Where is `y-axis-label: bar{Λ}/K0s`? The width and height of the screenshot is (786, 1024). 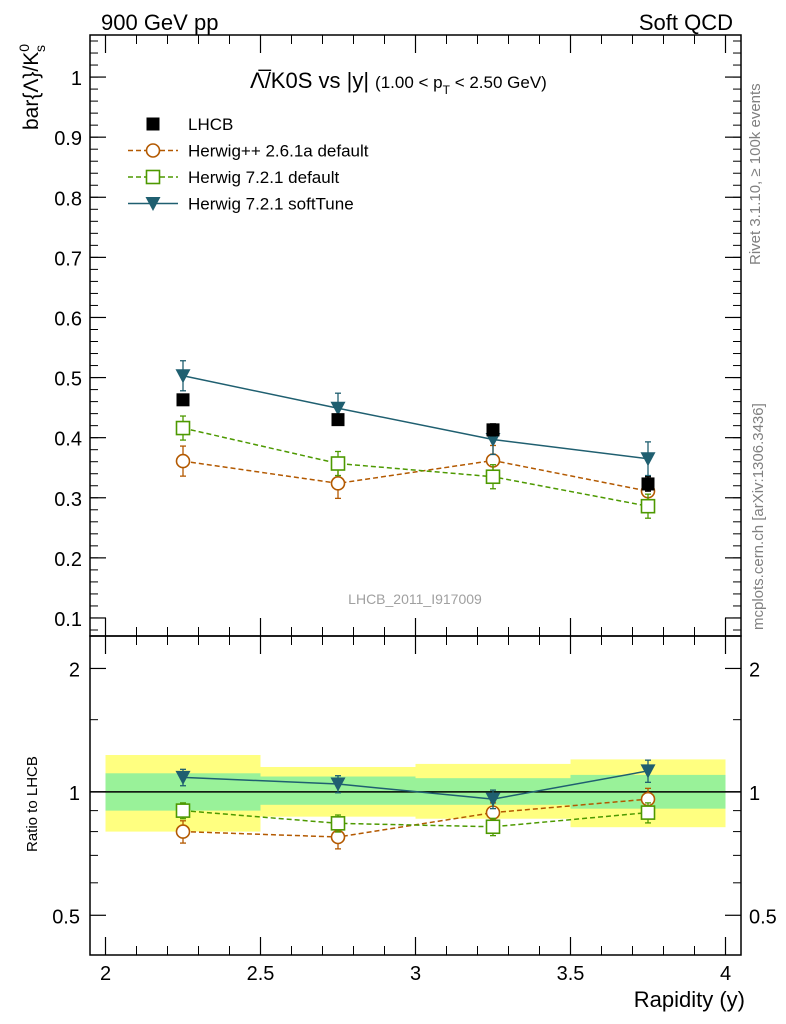 y-axis-label: bar{Λ}/K0s is located at coordinates (32, 87).